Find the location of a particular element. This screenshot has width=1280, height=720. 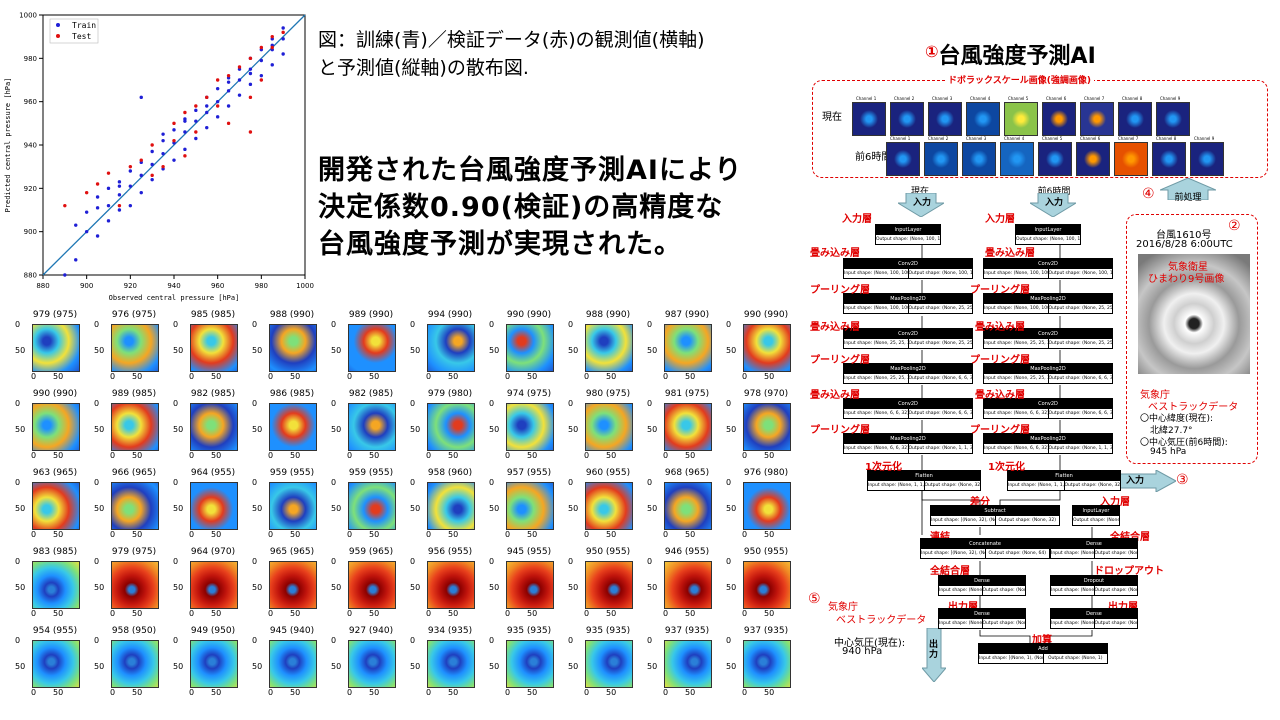

layer-name: Dense is located at coordinates (982, 581).